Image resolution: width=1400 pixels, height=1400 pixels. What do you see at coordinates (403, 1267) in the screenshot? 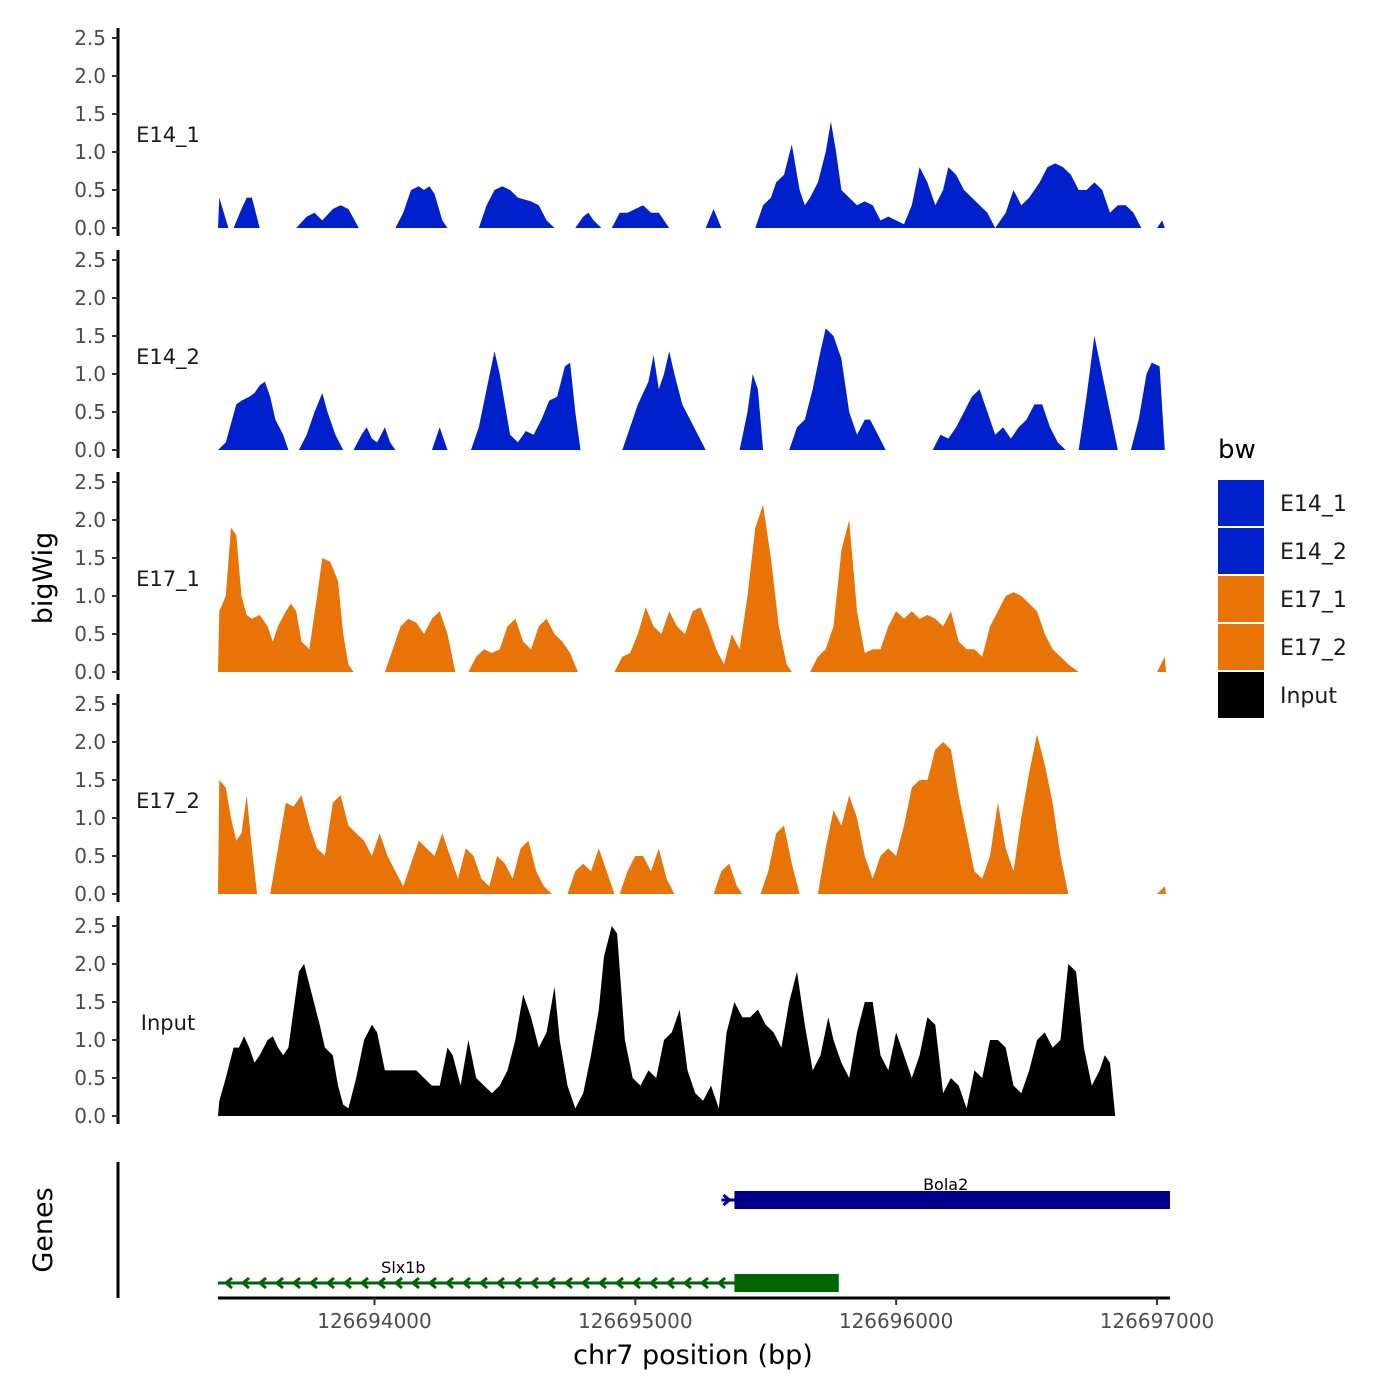
I see `gene-label: Slx1b` at bounding box center [403, 1267].